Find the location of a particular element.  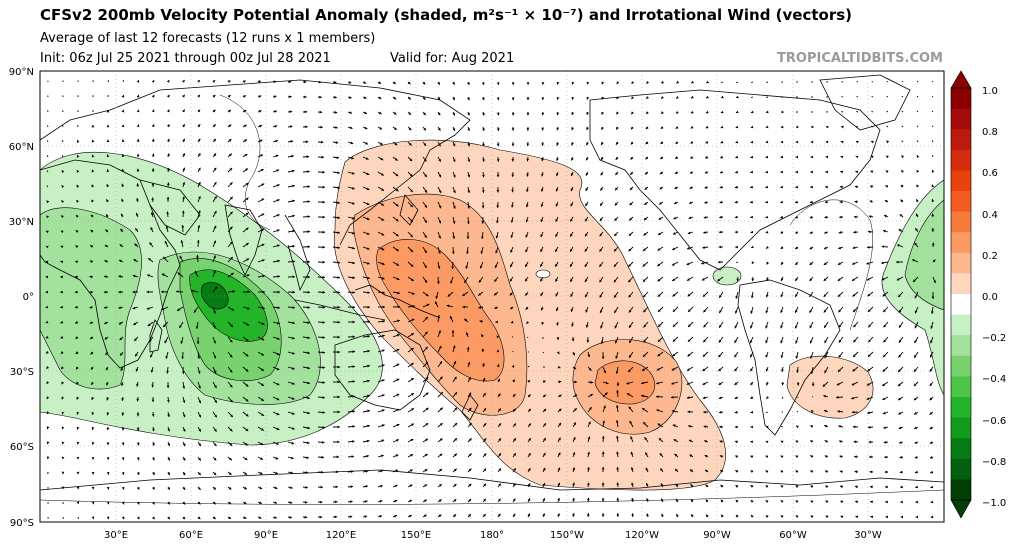

wind-vector is located at coordinates (528, 366).